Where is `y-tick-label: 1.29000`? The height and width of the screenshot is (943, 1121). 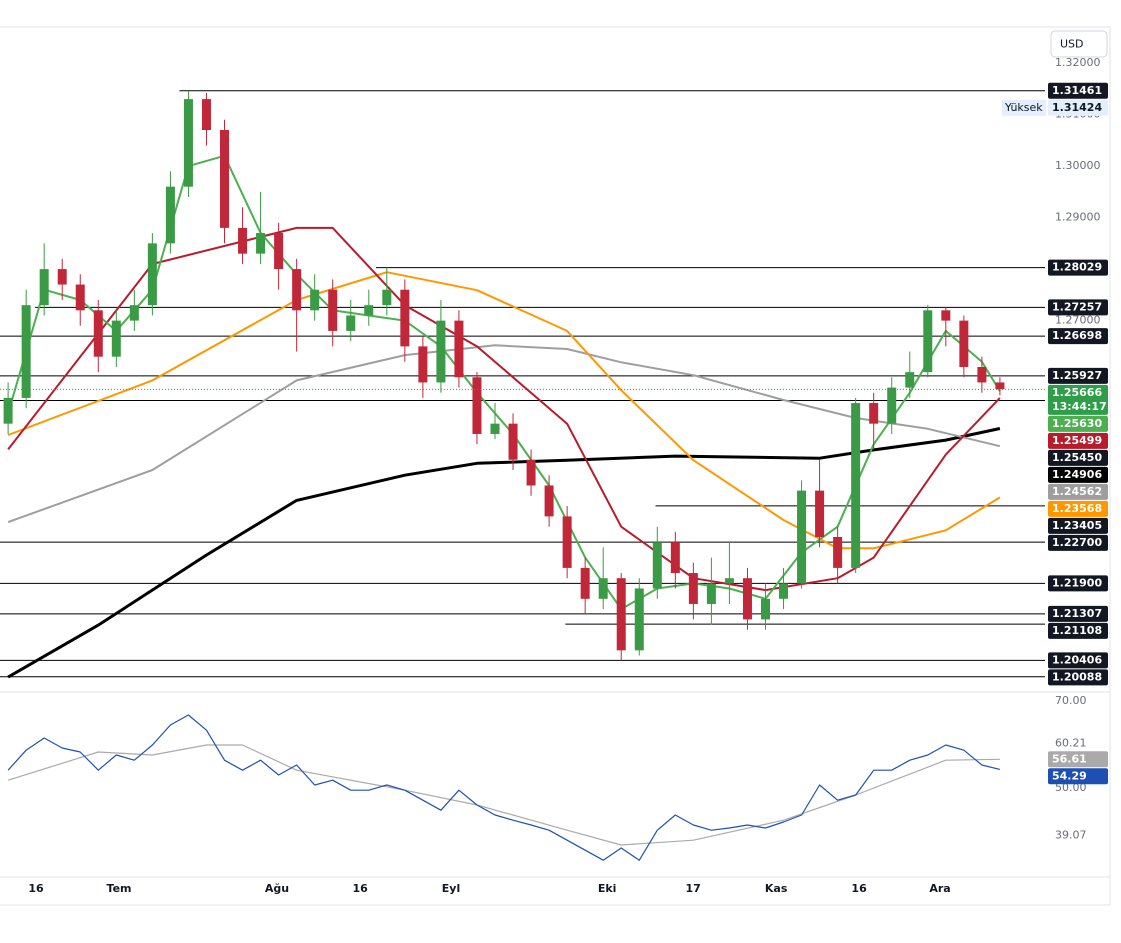
y-tick-label: 1.29000 is located at coordinates (1078, 217).